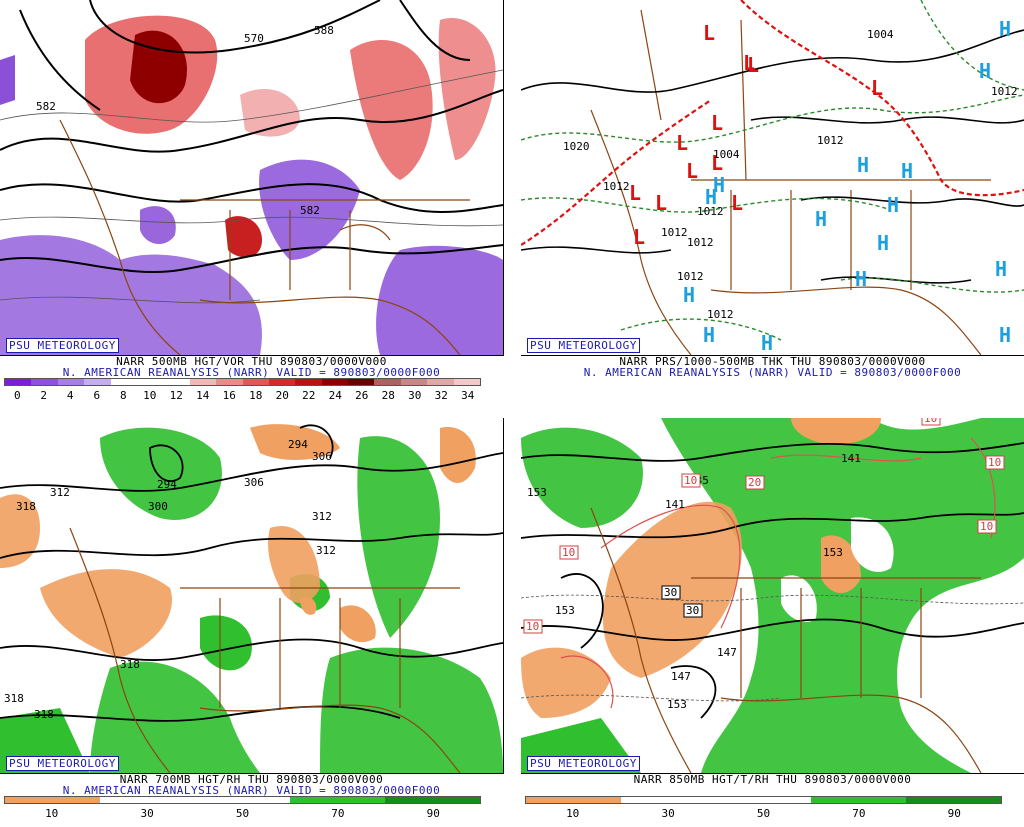 The height and width of the screenshot is (827, 1024). I want to click on scale-tick-label: 10, so click(573, 813).